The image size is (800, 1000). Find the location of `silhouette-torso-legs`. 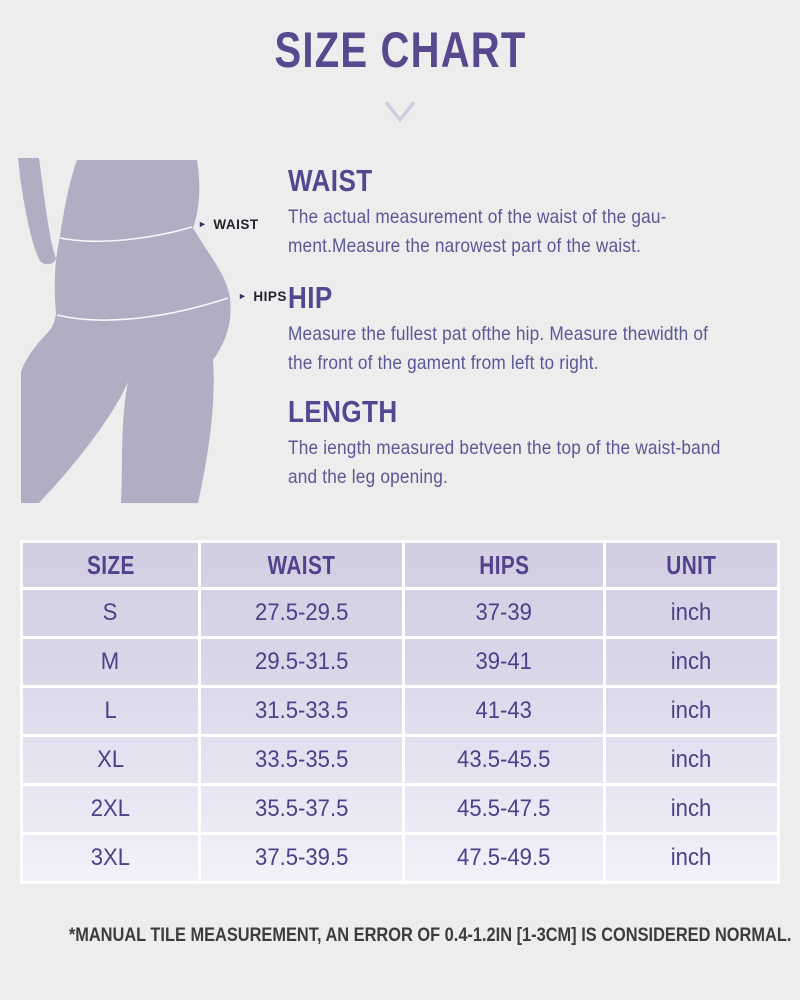

silhouette-torso-legs is located at coordinates (126, 331).